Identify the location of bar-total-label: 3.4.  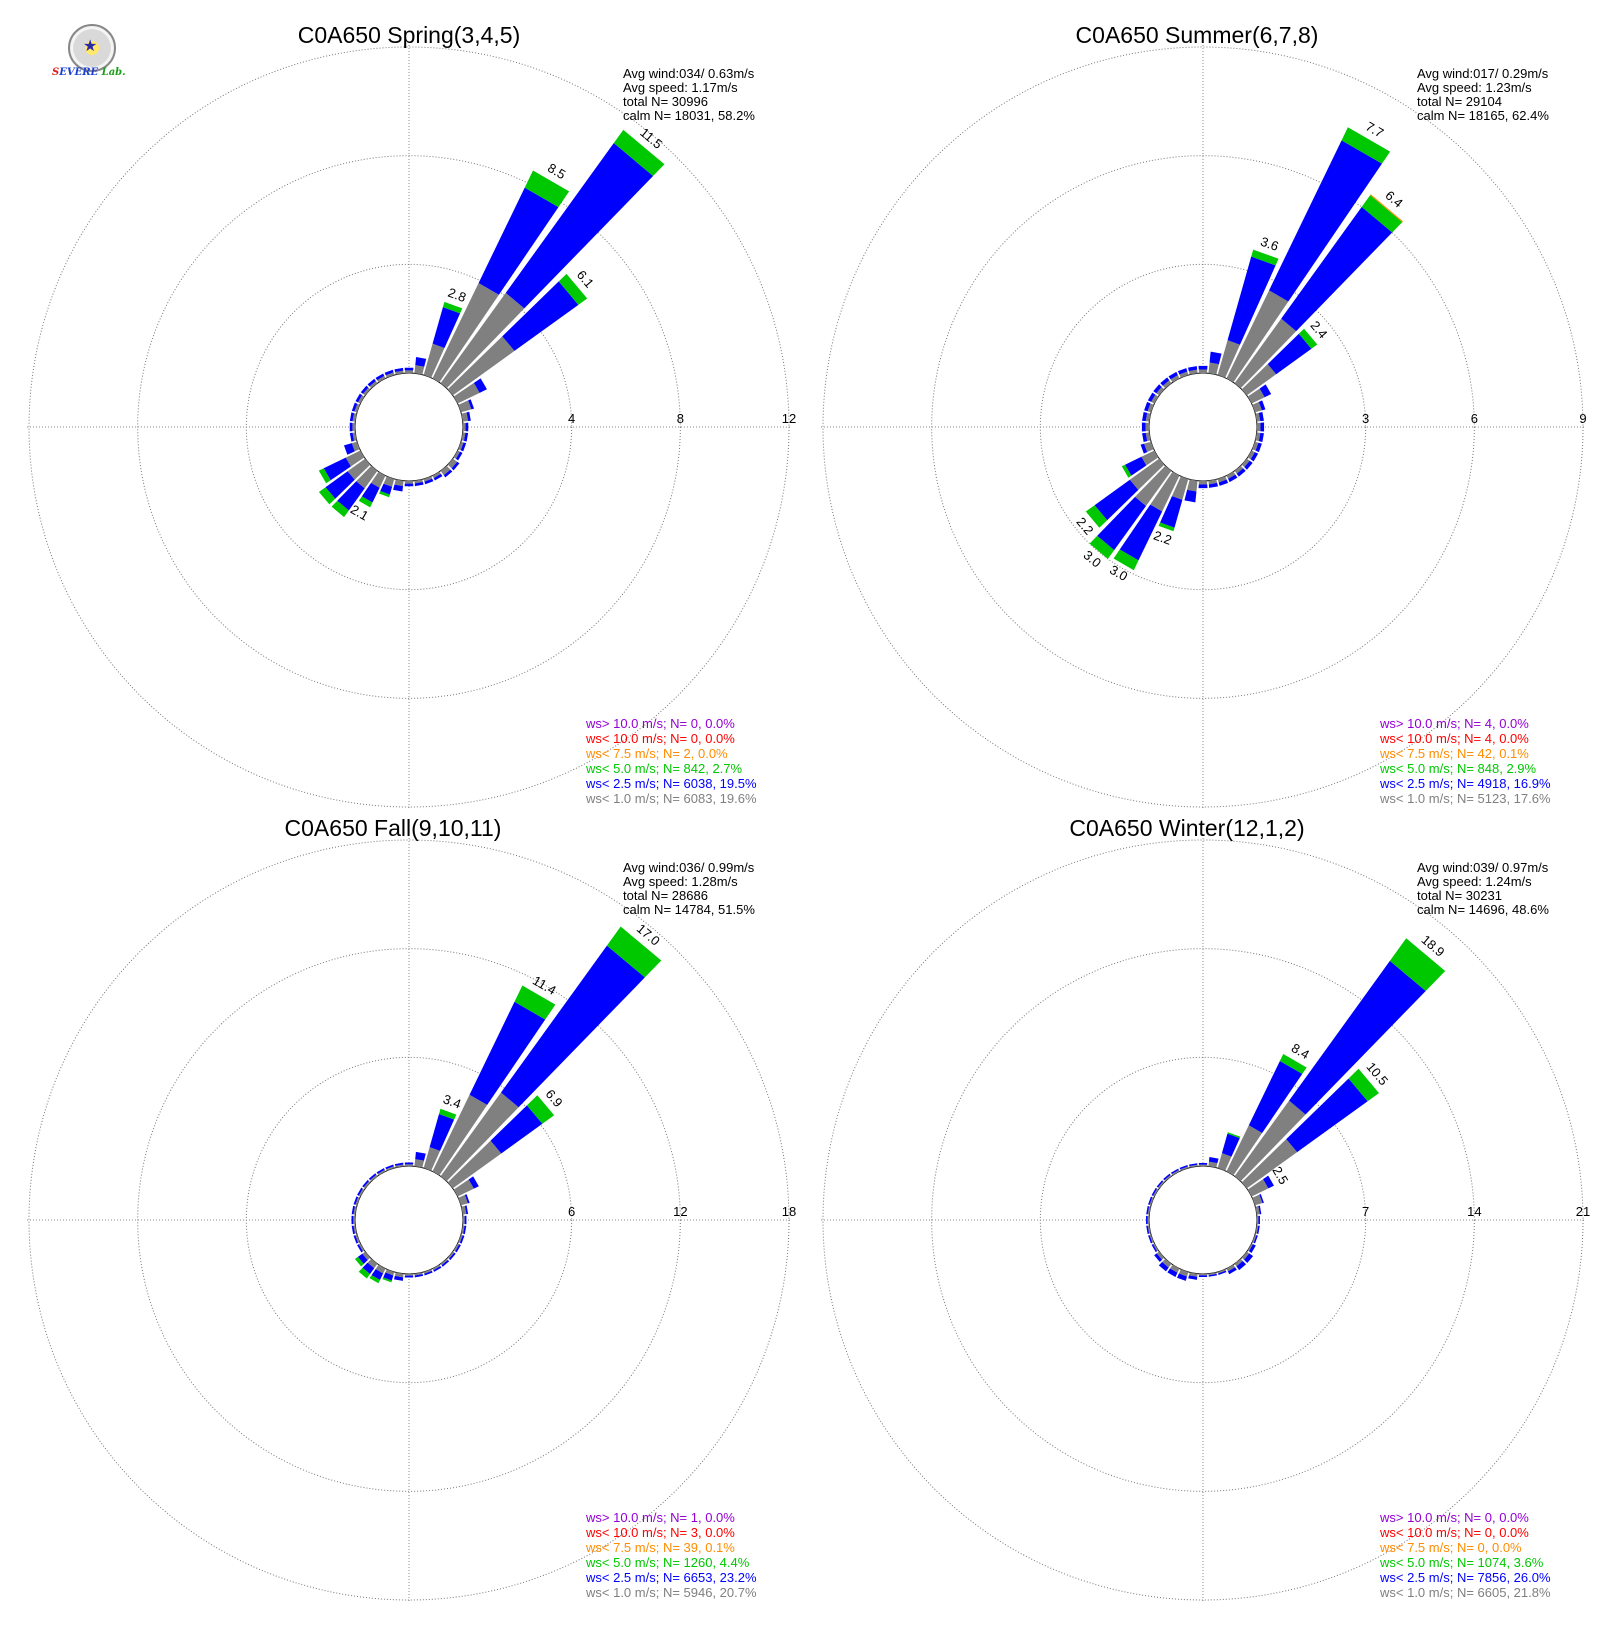
(452, 1101).